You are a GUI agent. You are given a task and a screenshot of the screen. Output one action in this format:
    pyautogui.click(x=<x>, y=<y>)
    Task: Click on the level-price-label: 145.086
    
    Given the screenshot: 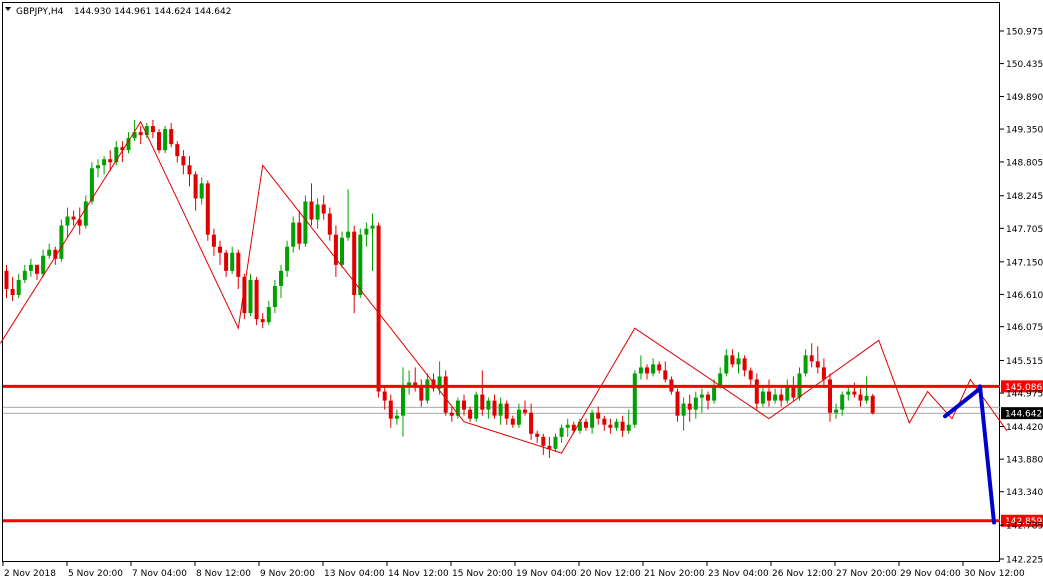 What is the action you would take?
    pyautogui.click(x=1023, y=388)
    